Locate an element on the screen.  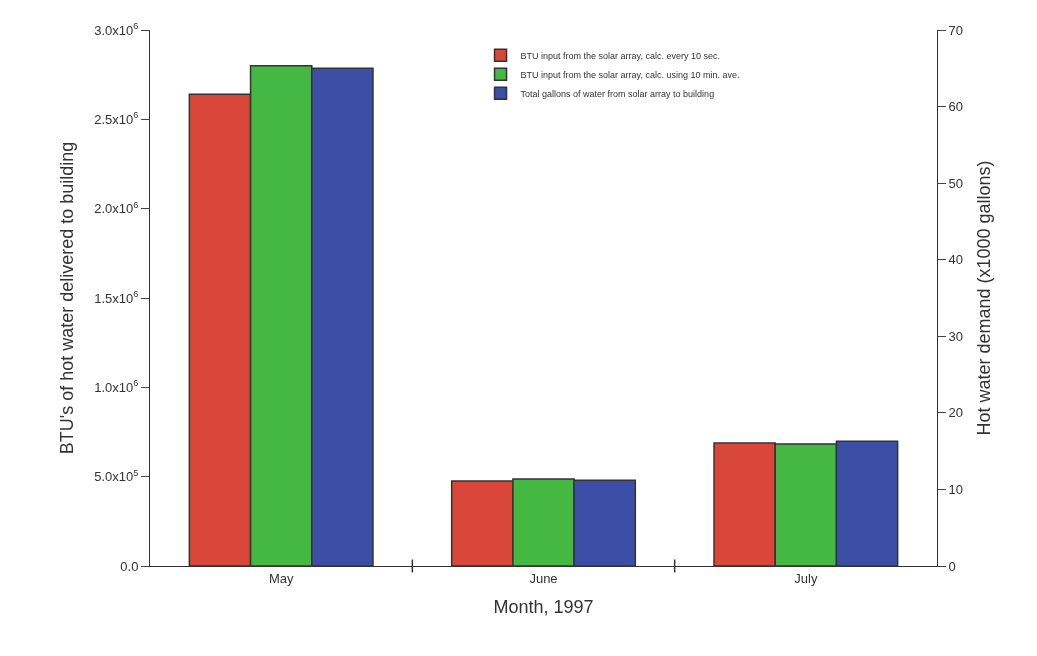
x-axis-title: Month, 1997 is located at coordinates (543, 606).